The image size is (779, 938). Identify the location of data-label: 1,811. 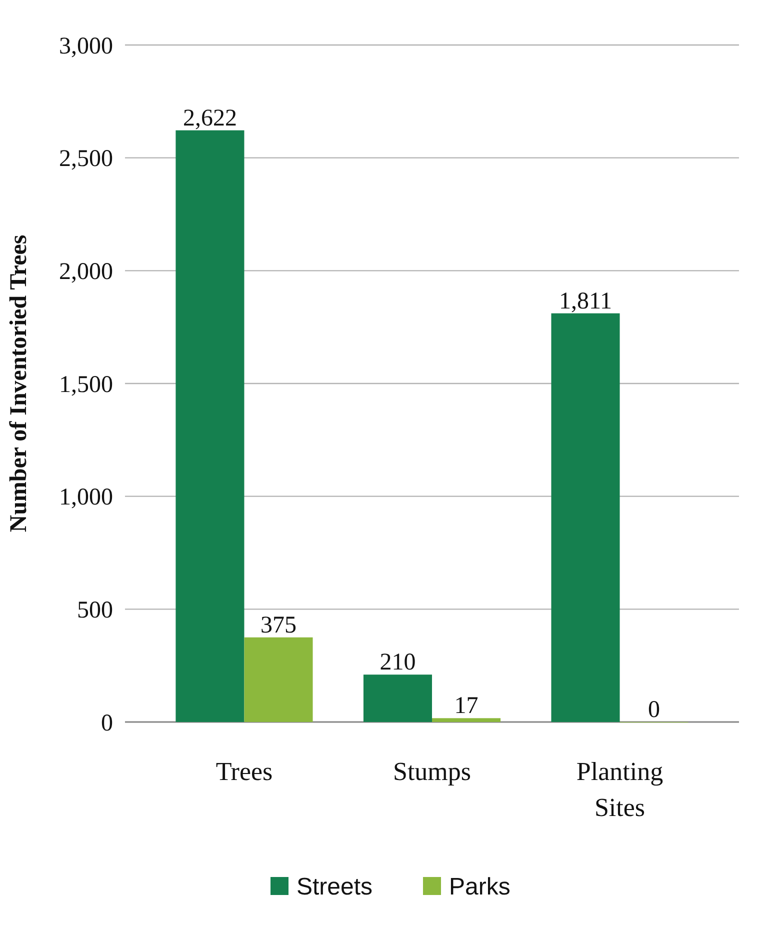
(585, 301).